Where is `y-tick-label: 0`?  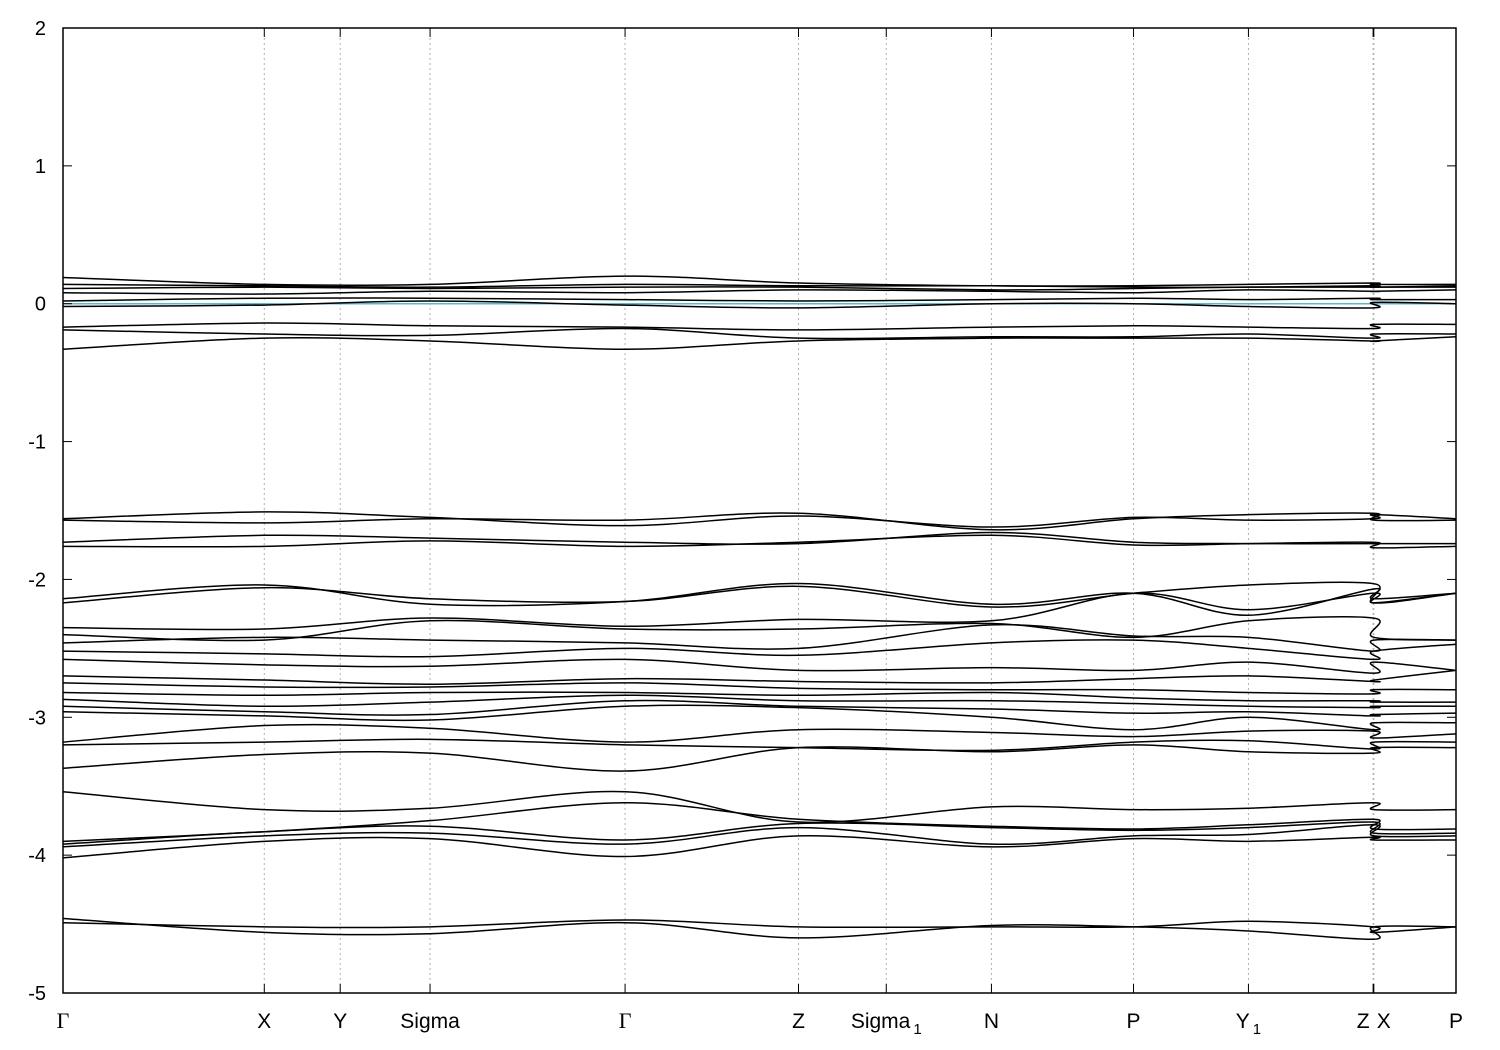
y-tick-label: 0 is located at coordinates (40, 305).